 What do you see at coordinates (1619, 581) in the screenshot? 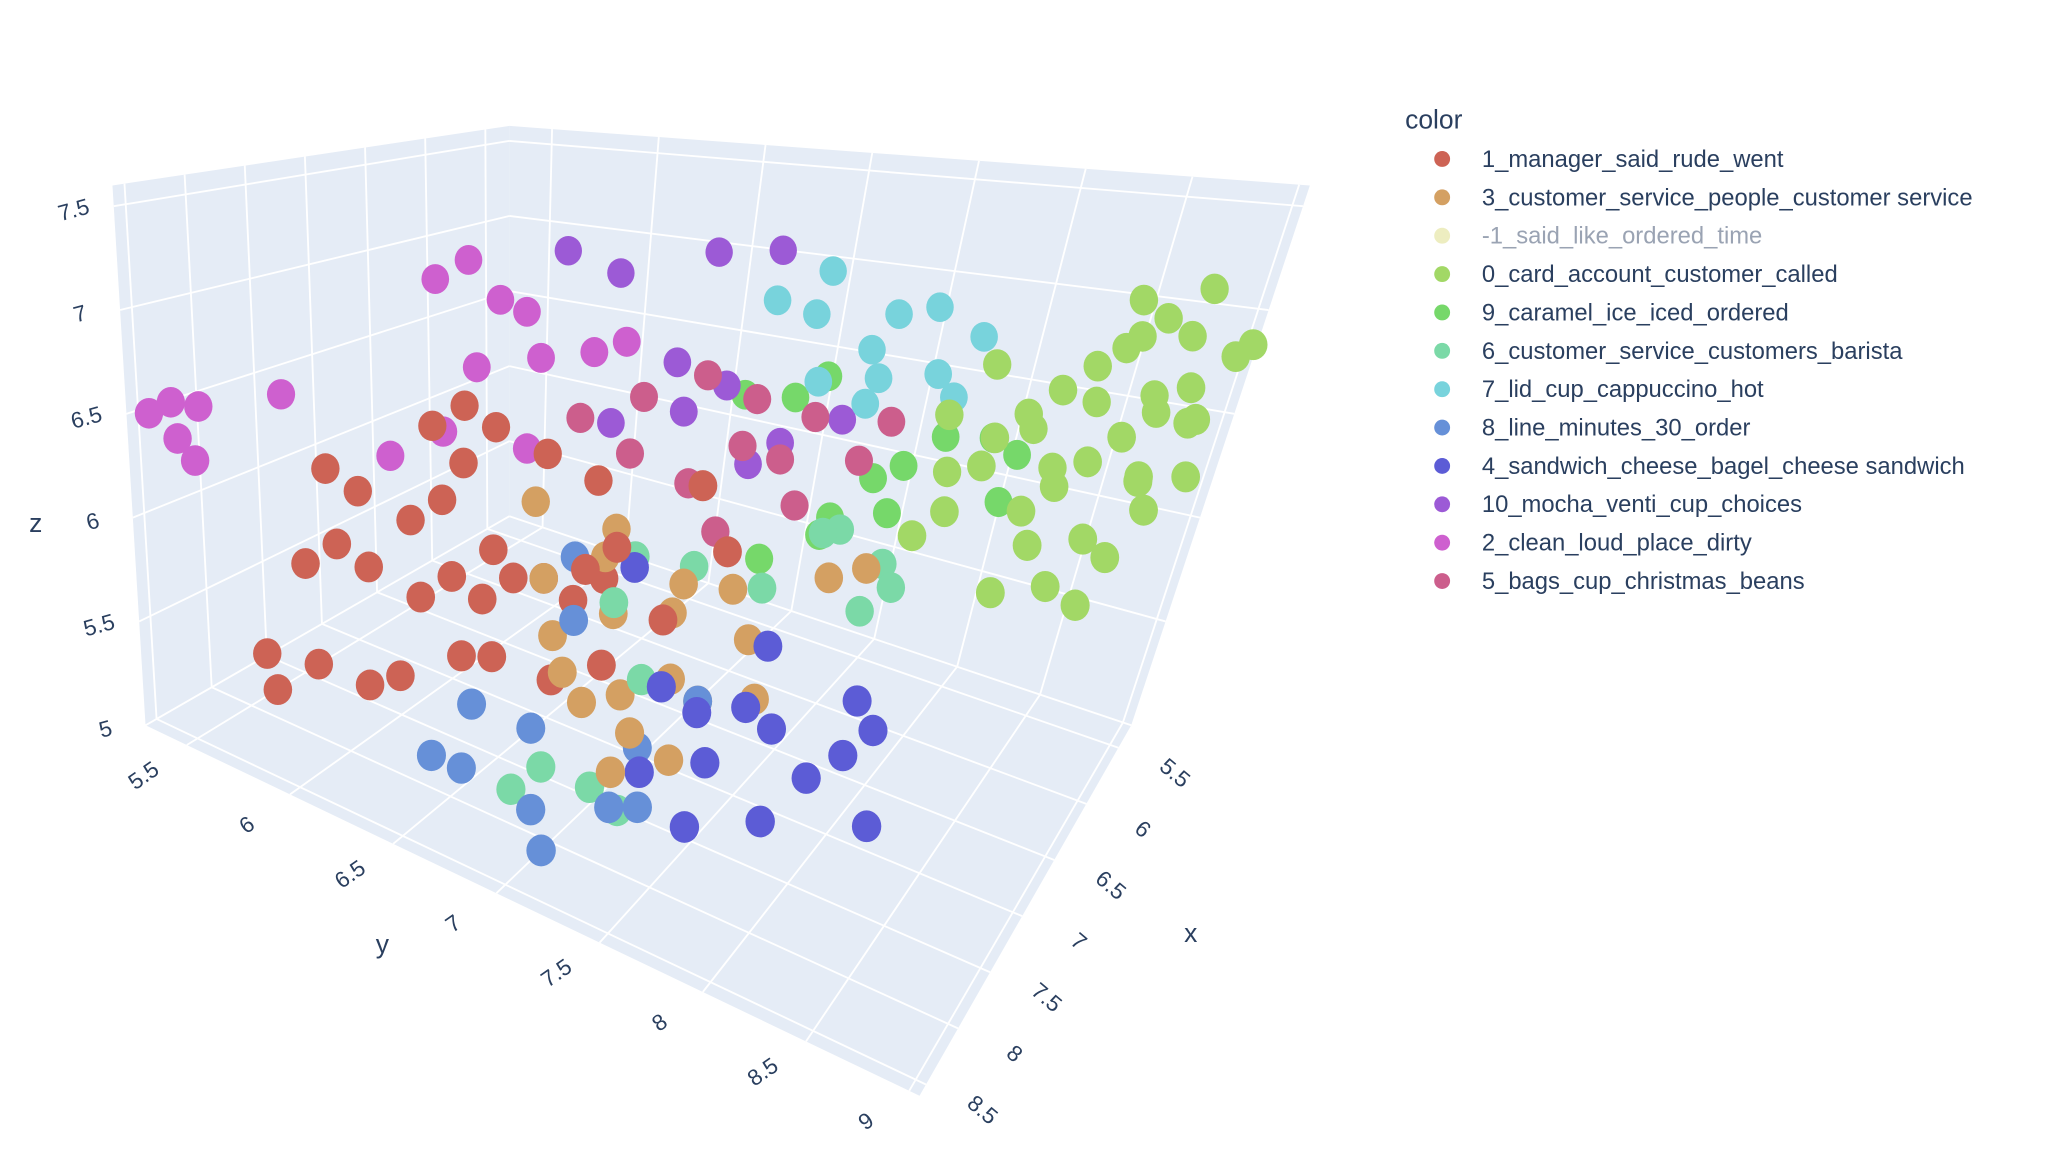
I see `legend-item: 5_bags_cup_christmas_beans` at bounding box center [1619, 581].